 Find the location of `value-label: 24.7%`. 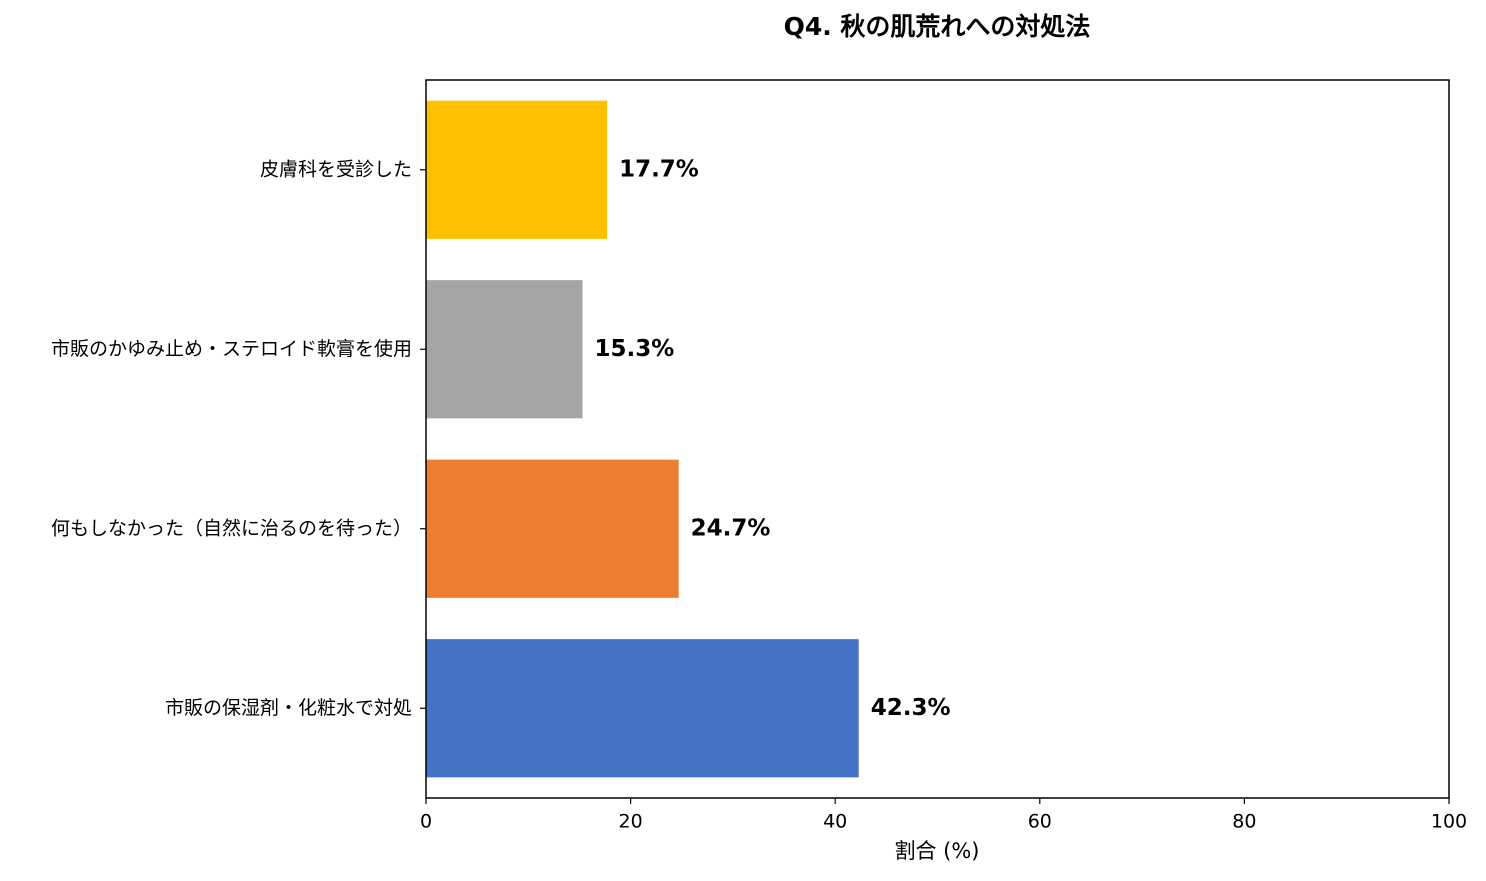

value-label: 24.7% is located at coordinates (731, 528).